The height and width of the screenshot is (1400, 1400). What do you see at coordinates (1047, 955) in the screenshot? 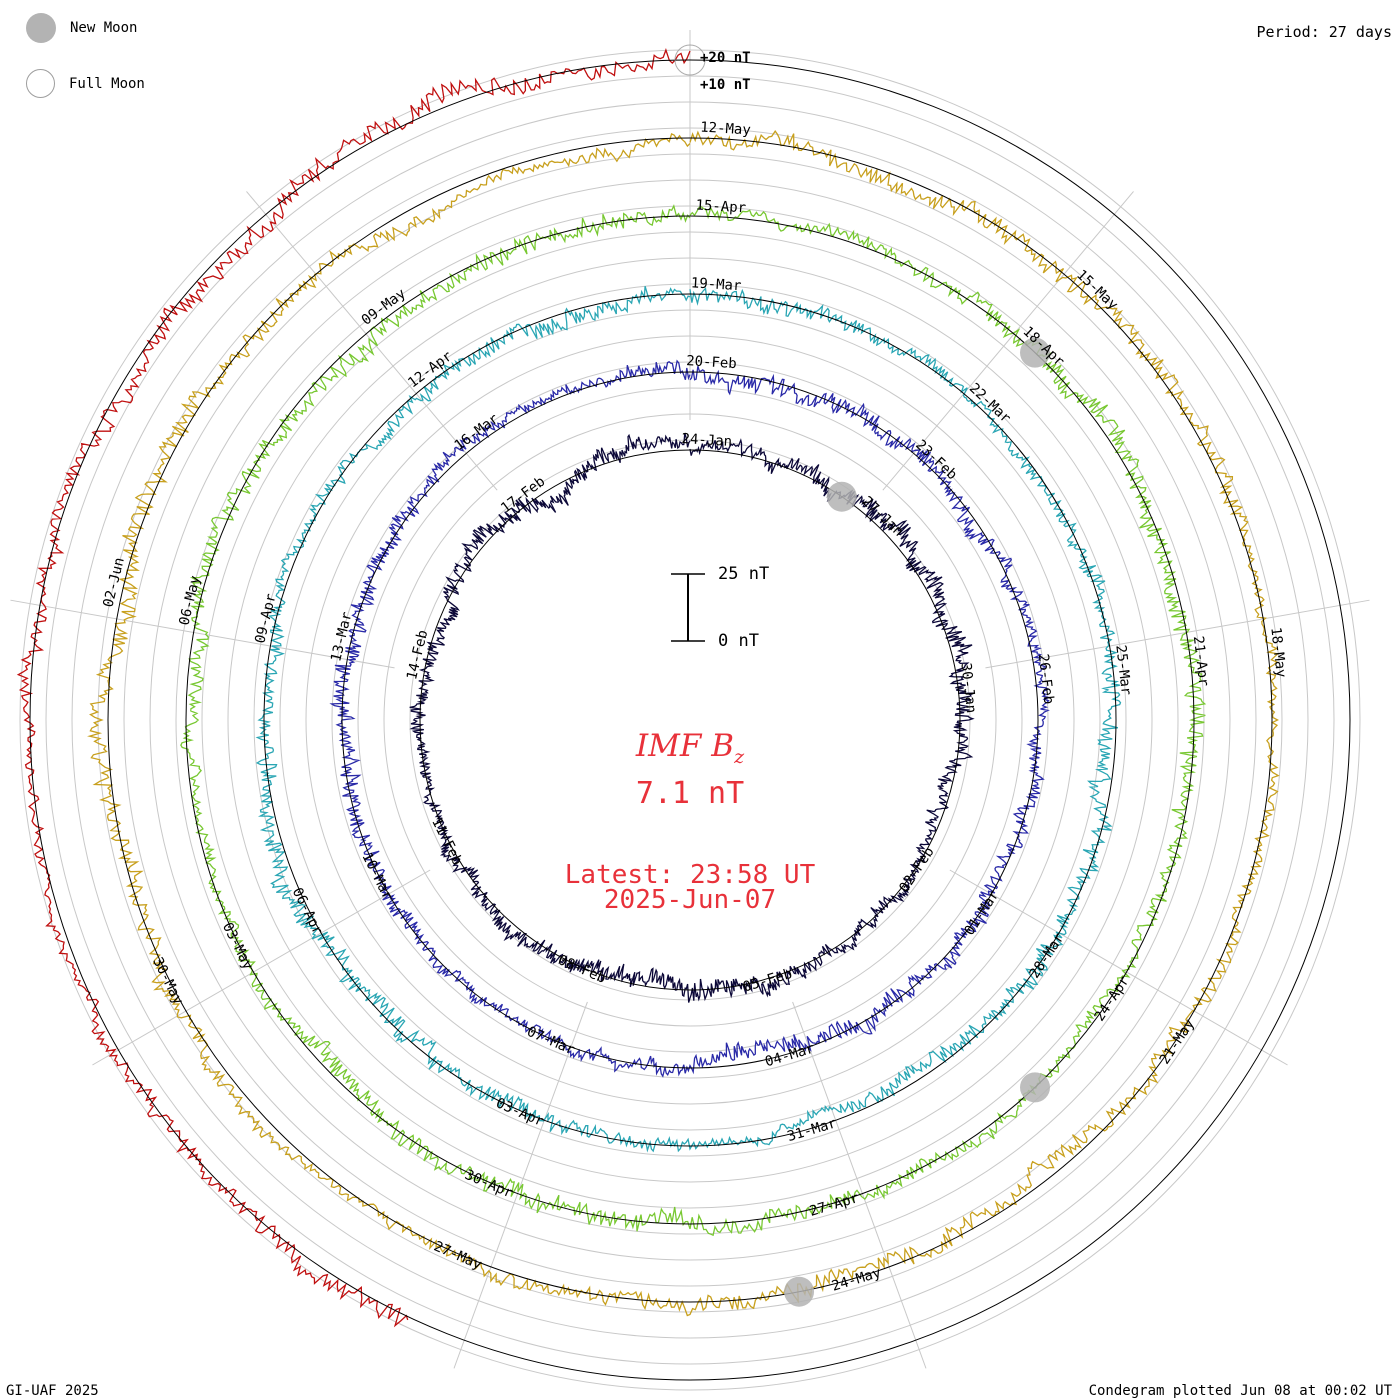
I see `date-label: 28-Mar` at bounding box center [1047, 955].